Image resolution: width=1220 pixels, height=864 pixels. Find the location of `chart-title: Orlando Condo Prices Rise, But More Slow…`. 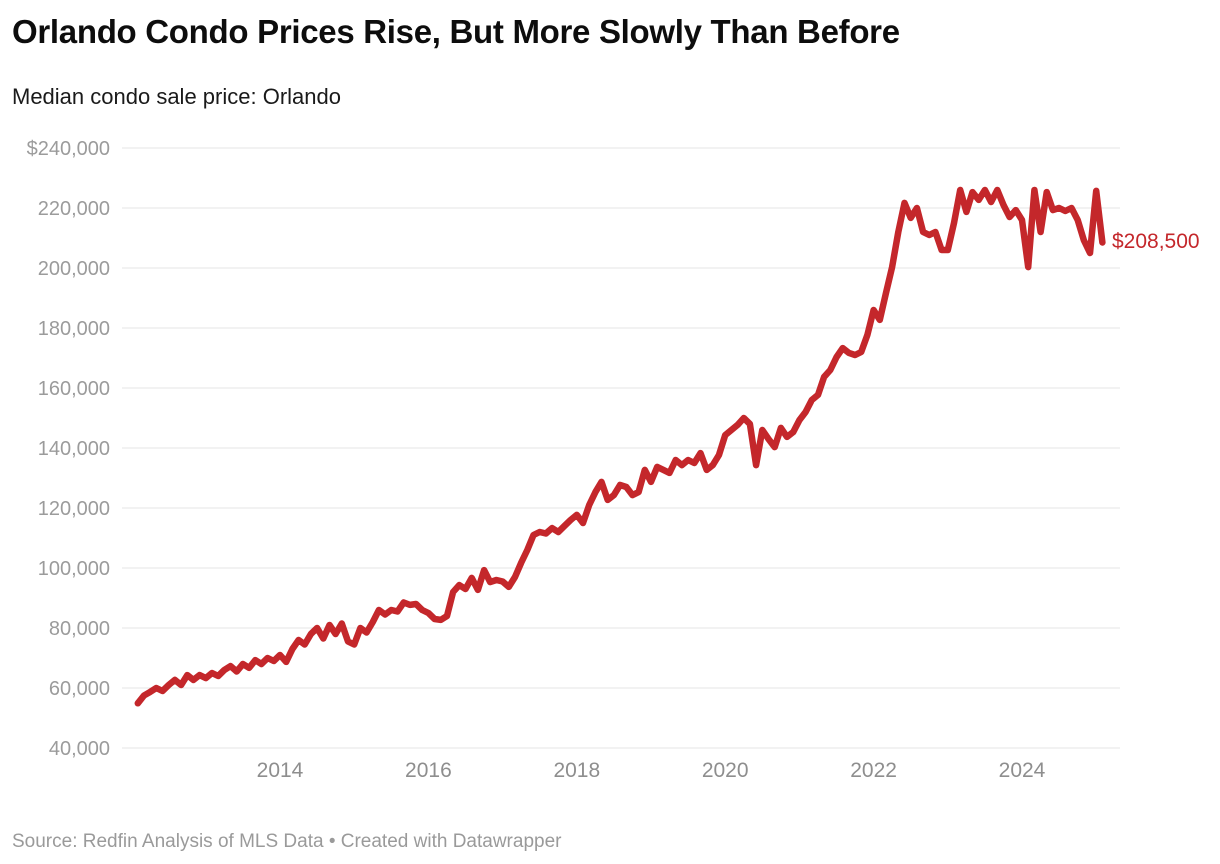

chart-title: Orlando Condo Prices Rise, But More Slow… is located at coordinates (456, 31).